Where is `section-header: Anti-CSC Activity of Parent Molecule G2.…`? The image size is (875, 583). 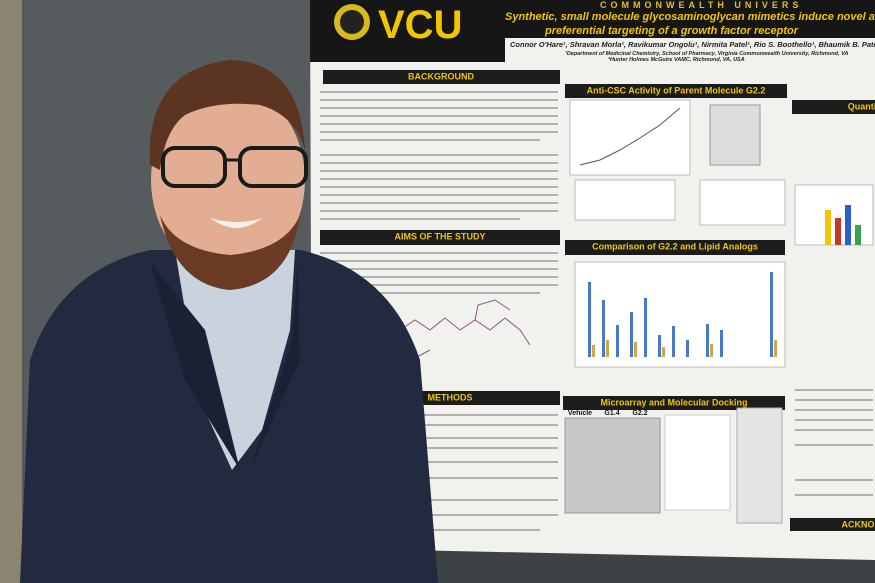
section-header: Anti-CSC Activity of Parent Molecule G2.… is located at coordinates (676, 90).